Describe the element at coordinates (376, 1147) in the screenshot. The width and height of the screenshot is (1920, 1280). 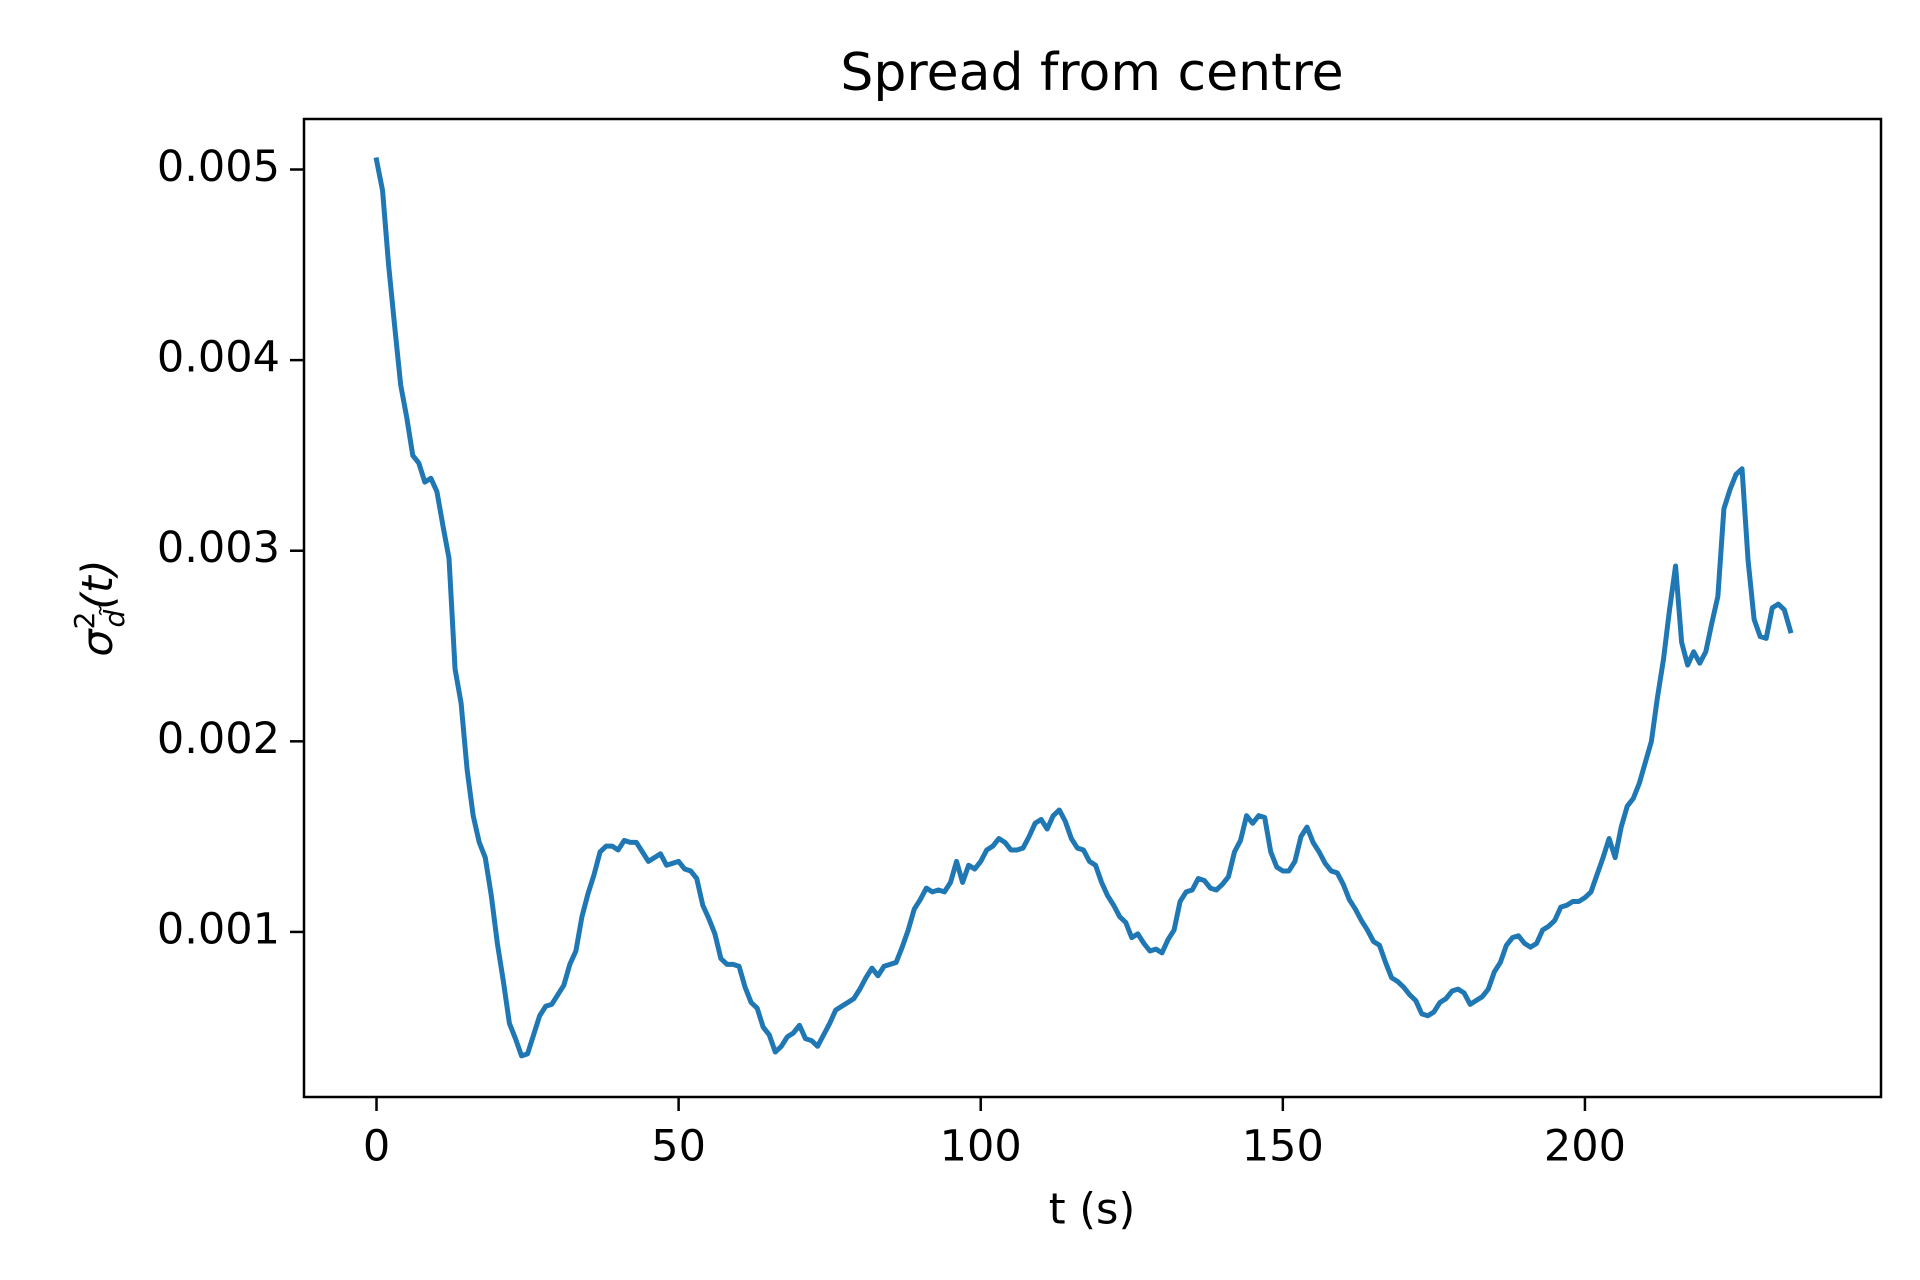
I see `x-tick-label: 0` at that location.